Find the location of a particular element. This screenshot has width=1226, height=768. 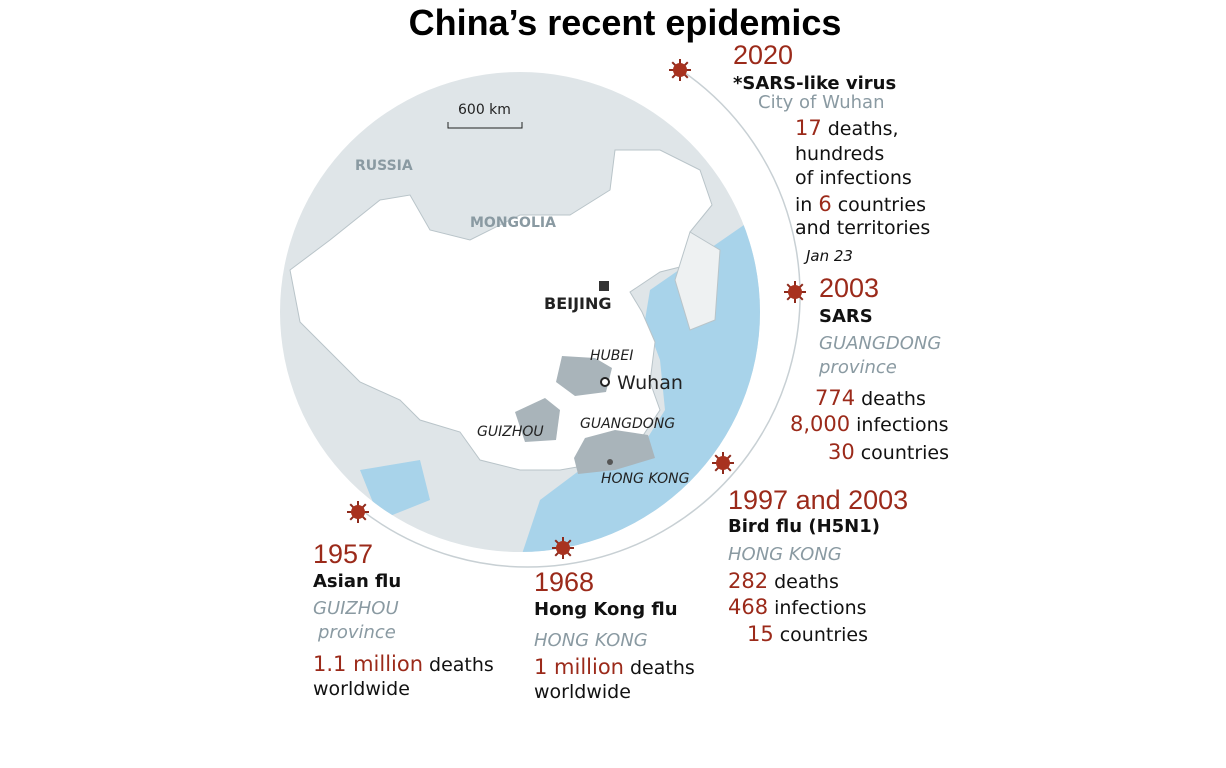

stat-num: 6 is located at coordinates (825, 204).